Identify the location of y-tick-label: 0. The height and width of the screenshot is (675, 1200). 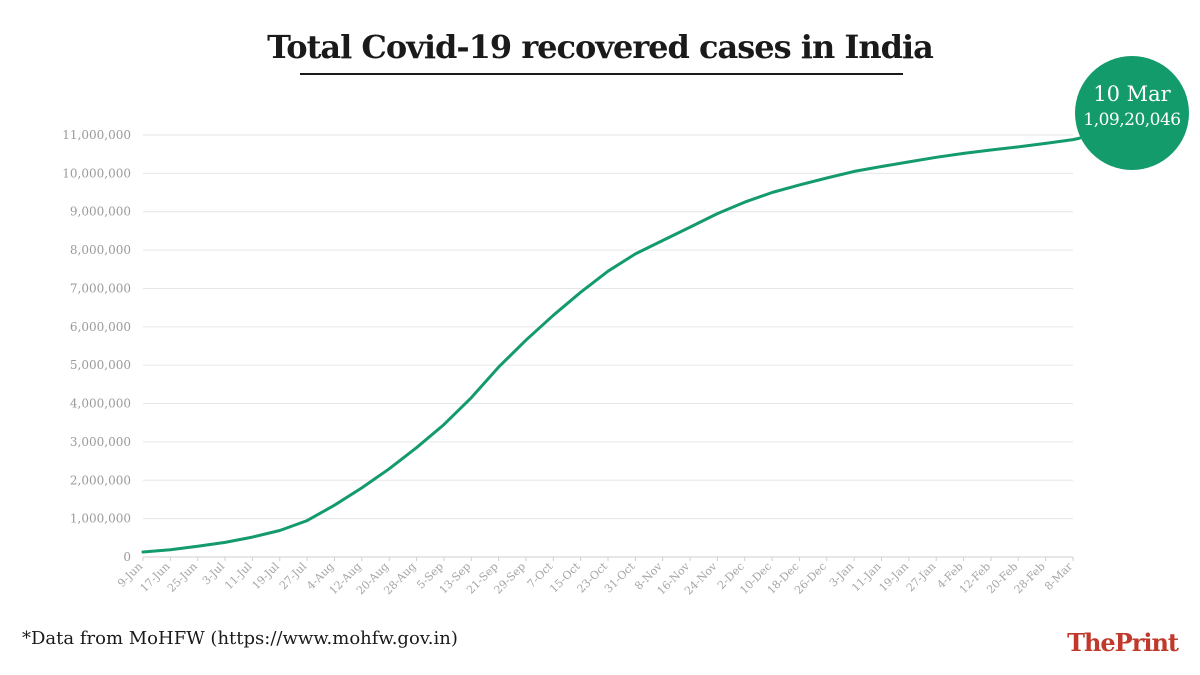
(127, 557).